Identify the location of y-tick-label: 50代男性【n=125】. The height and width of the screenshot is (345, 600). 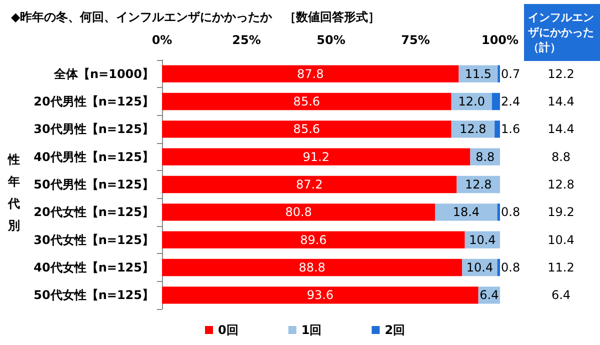
(94, 185).